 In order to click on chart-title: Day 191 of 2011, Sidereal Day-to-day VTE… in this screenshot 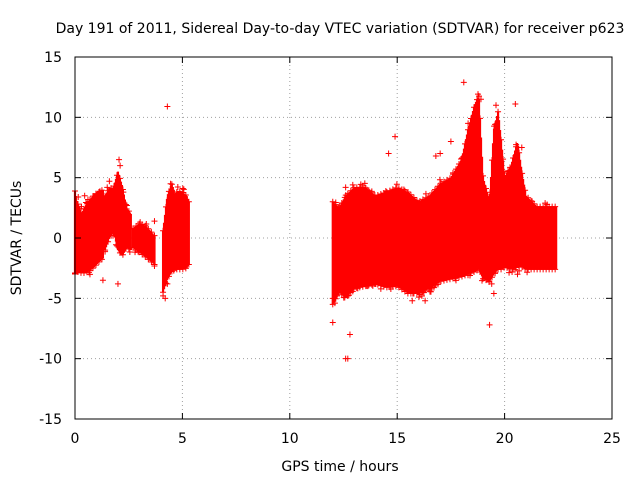, I will do `click(340, 29)`.